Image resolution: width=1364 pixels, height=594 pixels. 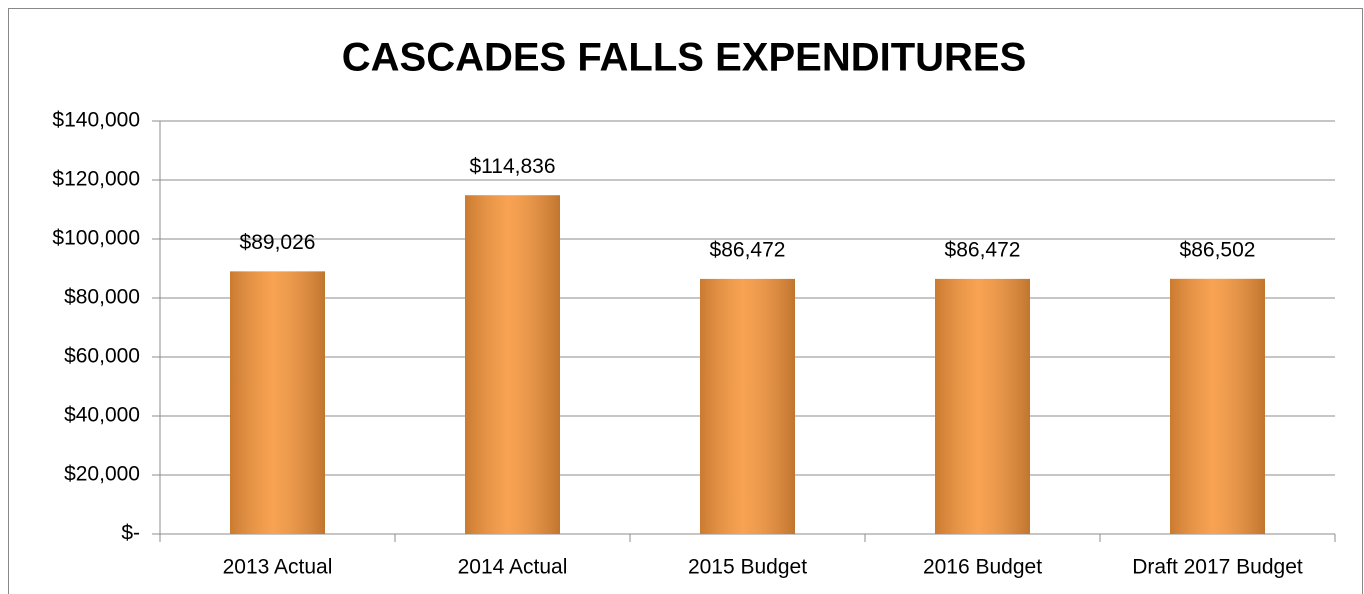 What do you see at coordinates (278, 242) in the screenshot?
I see `value-label: $89,026` at bounding box center [278, 242].